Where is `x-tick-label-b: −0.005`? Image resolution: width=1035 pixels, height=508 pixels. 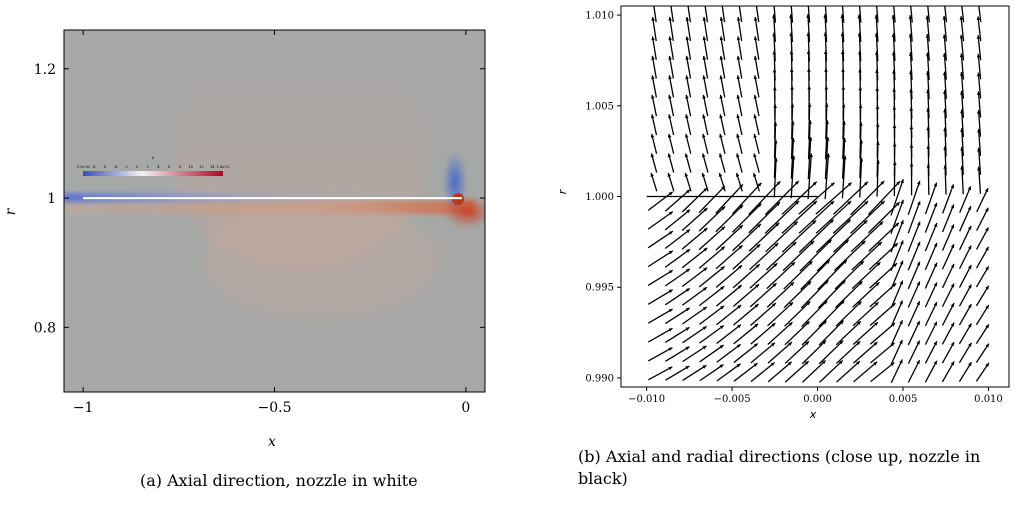
x-tick-label-b: −0.005 is located at coordinates (732, 399).